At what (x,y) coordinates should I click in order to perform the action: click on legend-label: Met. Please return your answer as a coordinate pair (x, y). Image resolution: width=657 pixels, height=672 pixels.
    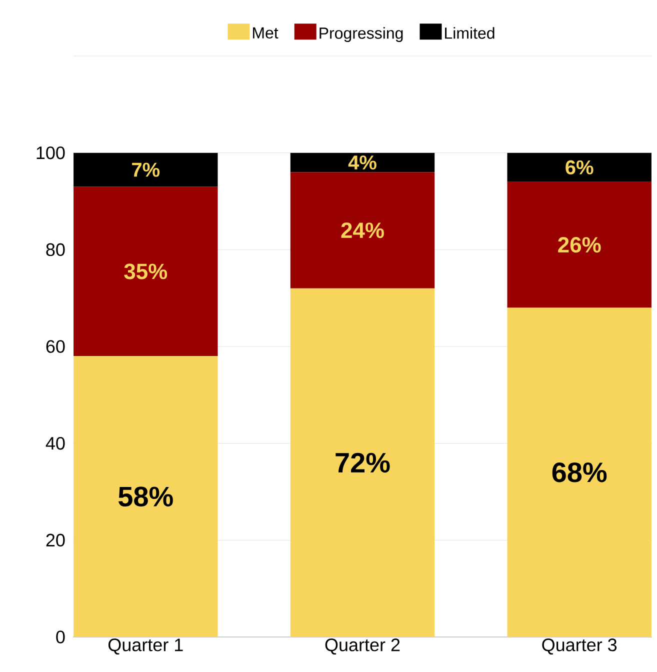
    Looking at the image, I should click on (265, 33).